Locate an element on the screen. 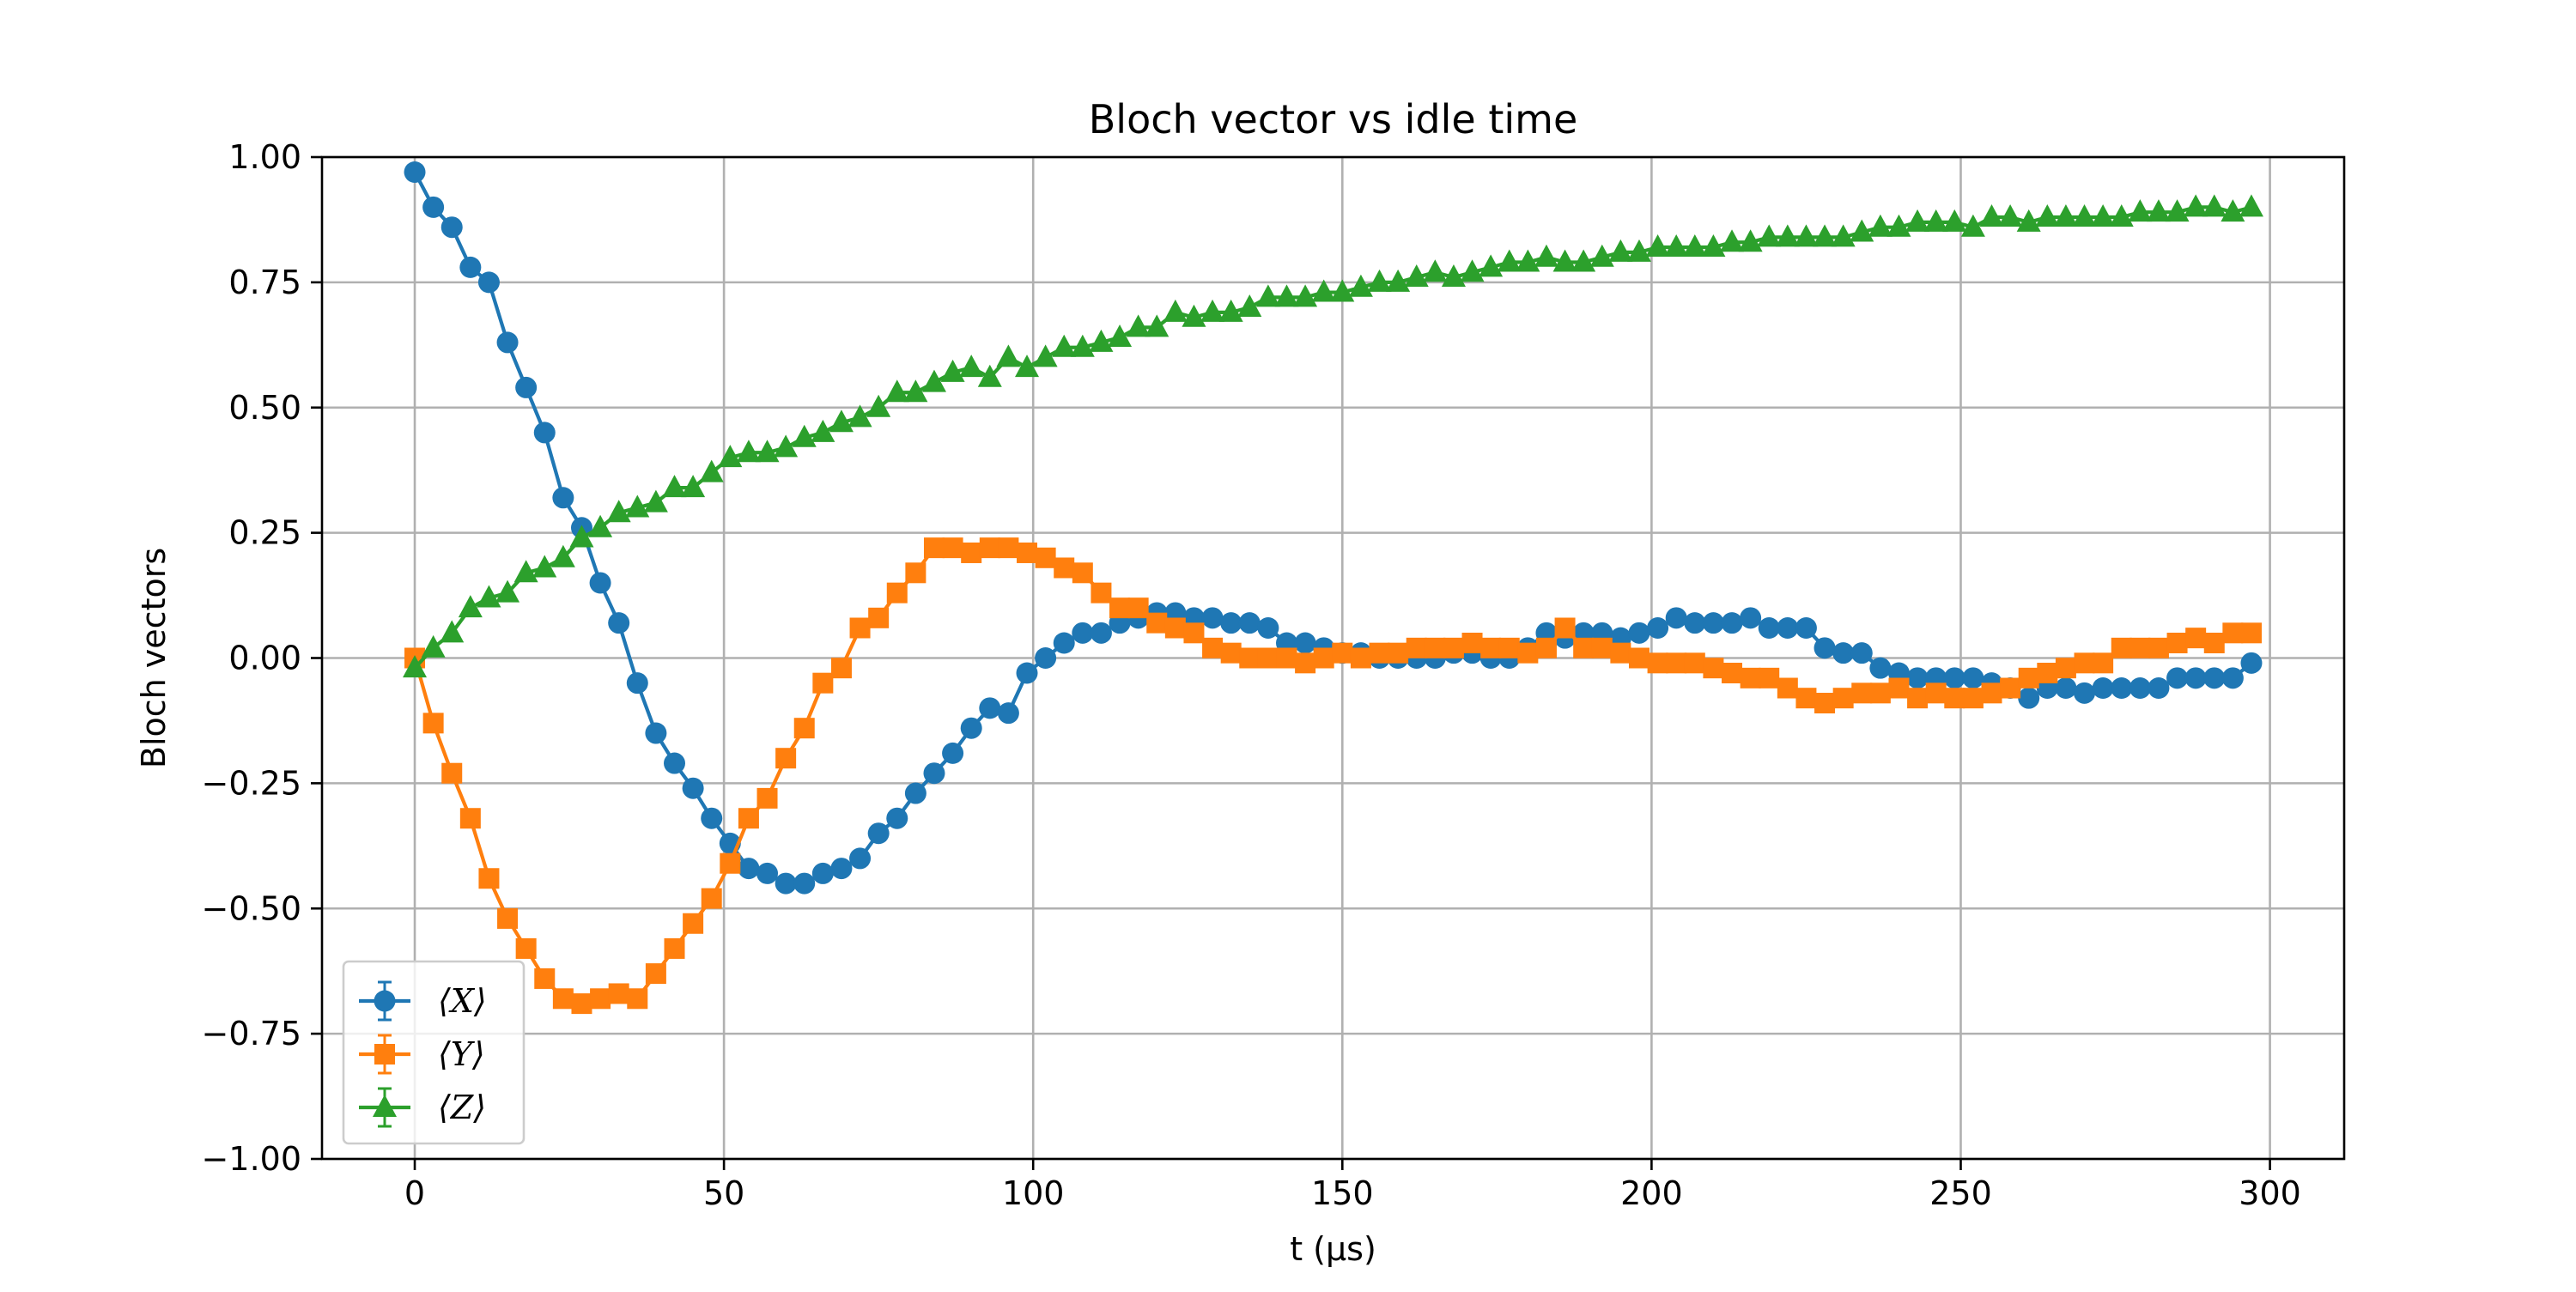 The width and height of the screenshot is (2576, 1292). x-tick-label: 0 is located at coordinates (414, 1193).